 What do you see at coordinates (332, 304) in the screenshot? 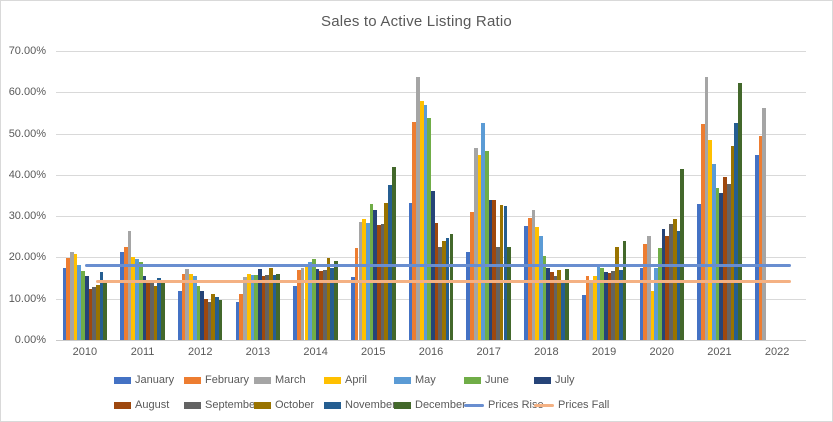
I see `bar-november-2014` at bounding box center [332, 304].